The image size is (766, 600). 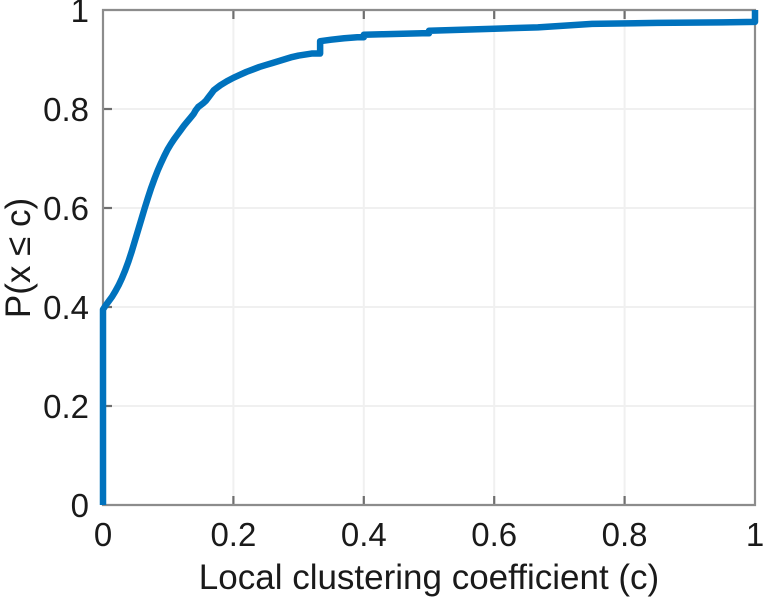 I want to click on y-tick-label: 0.2, so click(x=66, y=406).